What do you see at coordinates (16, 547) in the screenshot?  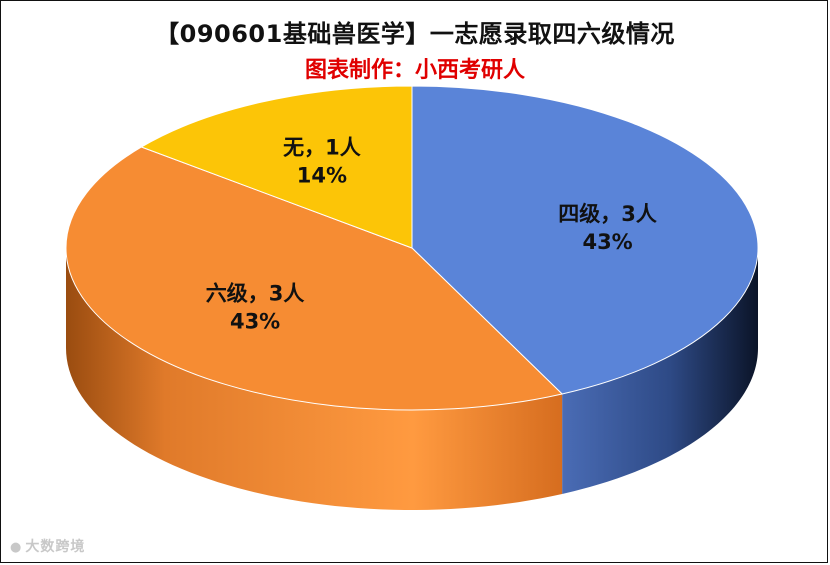 I see `weibo-icon: ●` at bounding box center [16, 547].